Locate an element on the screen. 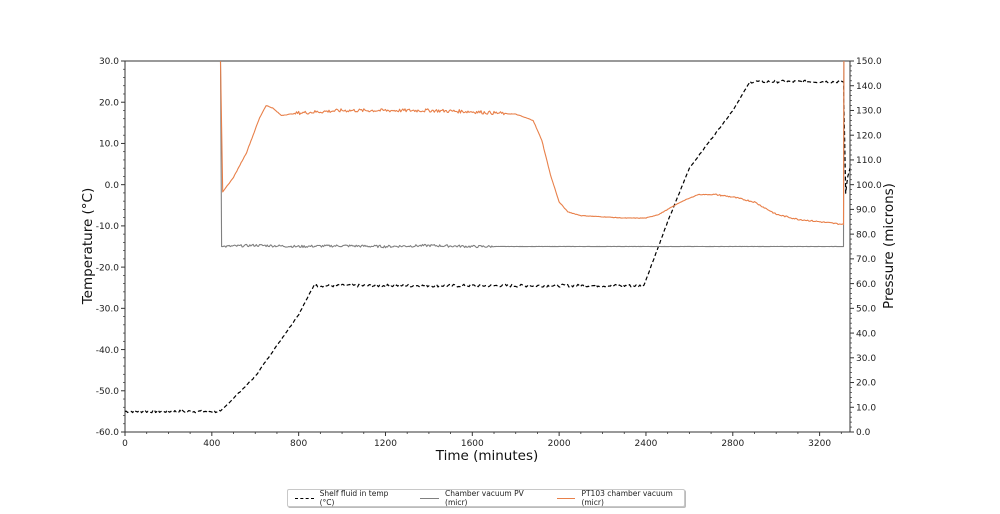  dashed-line-swatch-icon is located at coordinates (304, 498).